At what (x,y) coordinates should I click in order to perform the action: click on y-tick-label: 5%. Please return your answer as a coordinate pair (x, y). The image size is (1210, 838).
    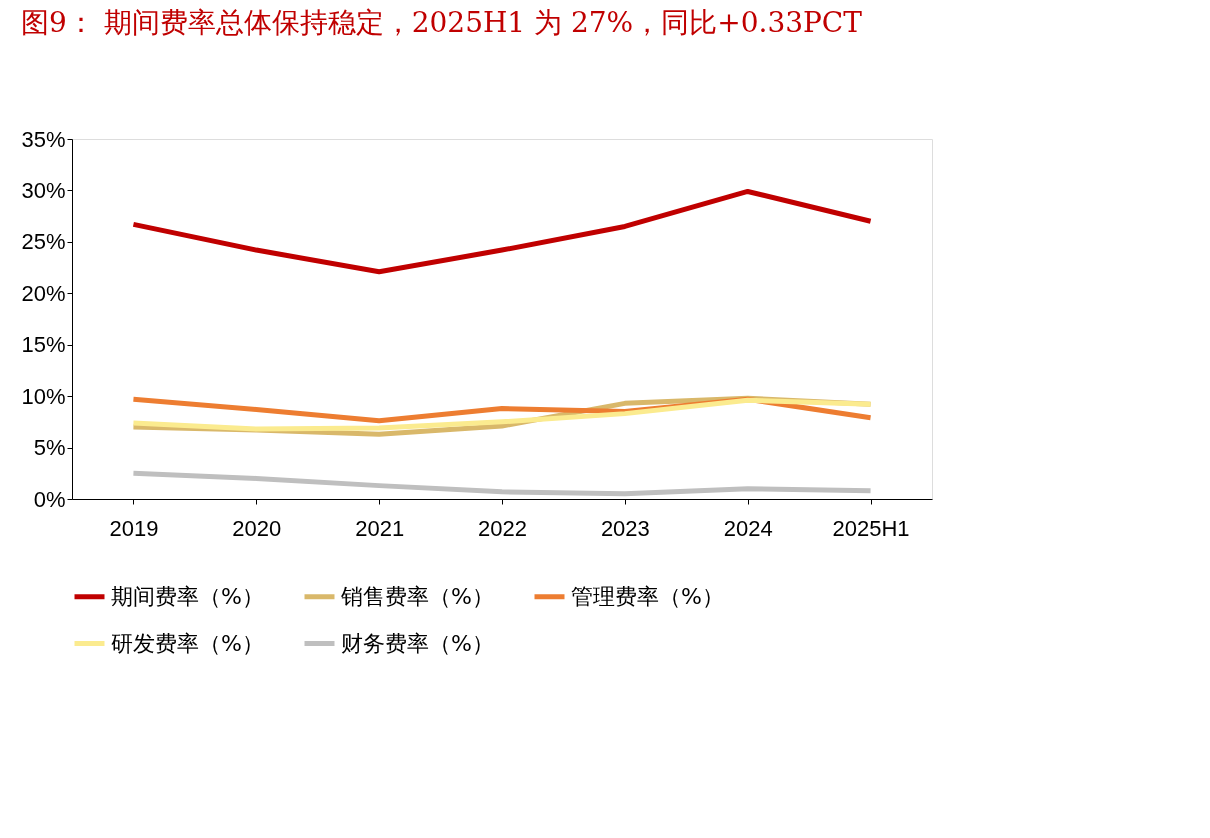
    Looking at the image, I should click on (49, 448).